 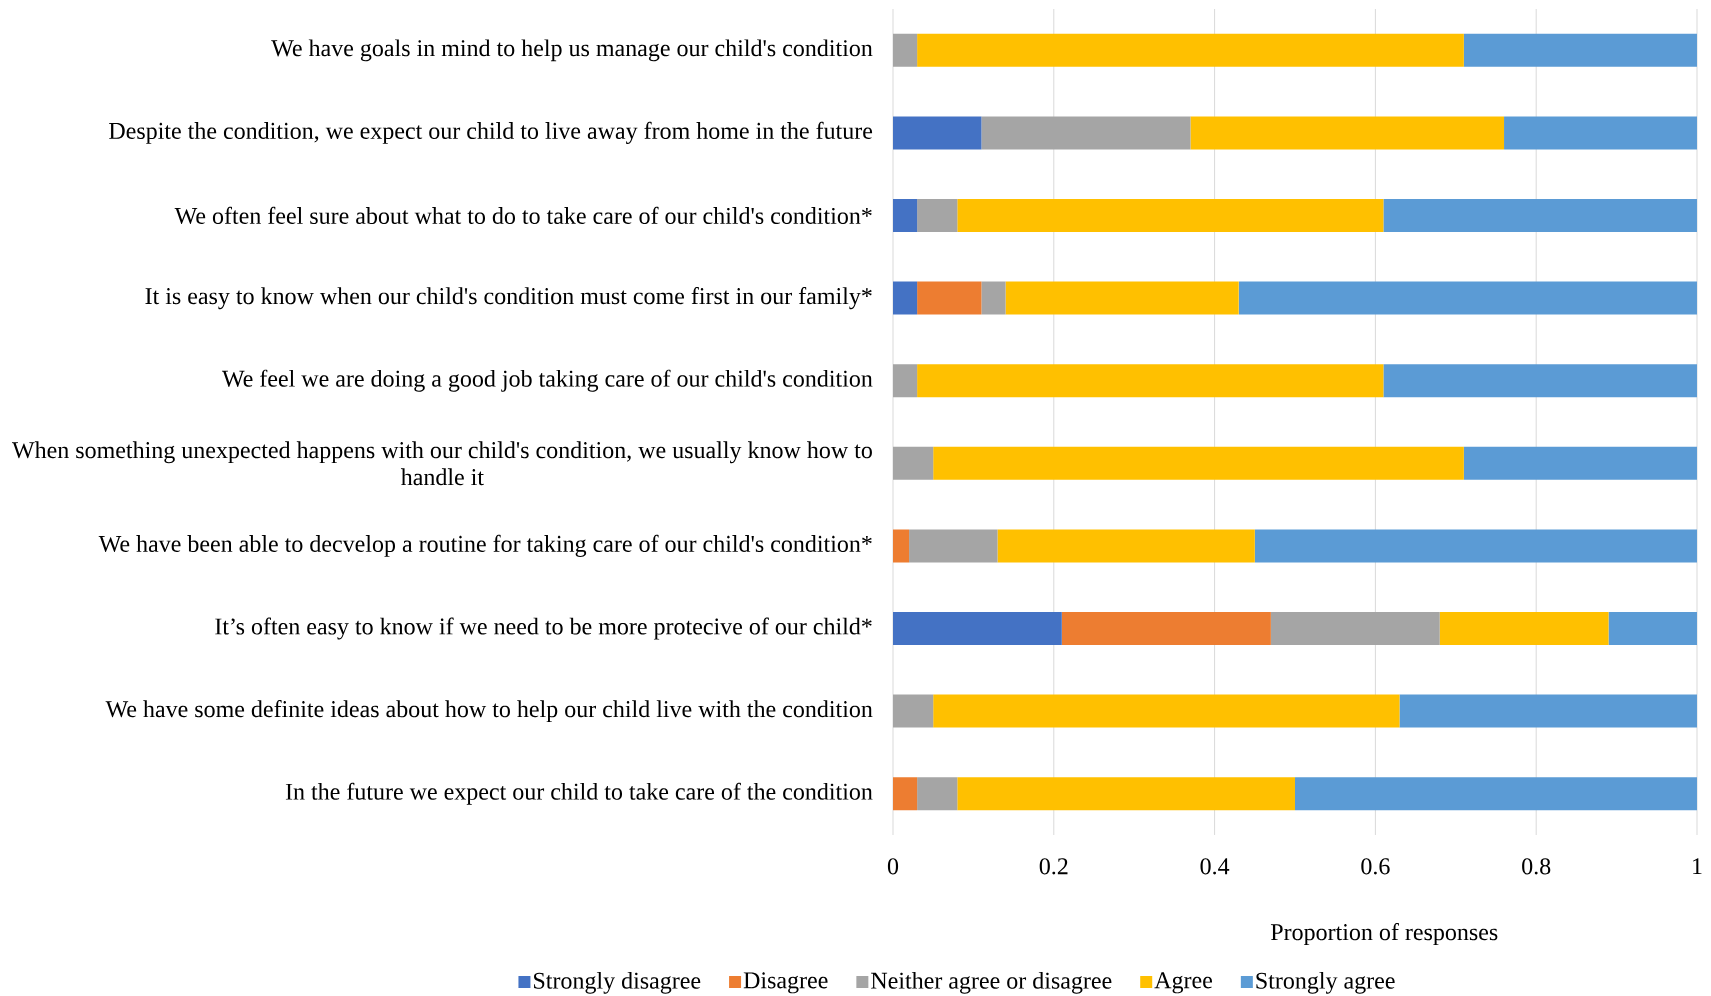 What do you see at coordinates (491, 132) in the screenshot?
I see `y-tick-label: Despite the condition, we expect our child to live away from home in the future` at bounding box center [491, 132].